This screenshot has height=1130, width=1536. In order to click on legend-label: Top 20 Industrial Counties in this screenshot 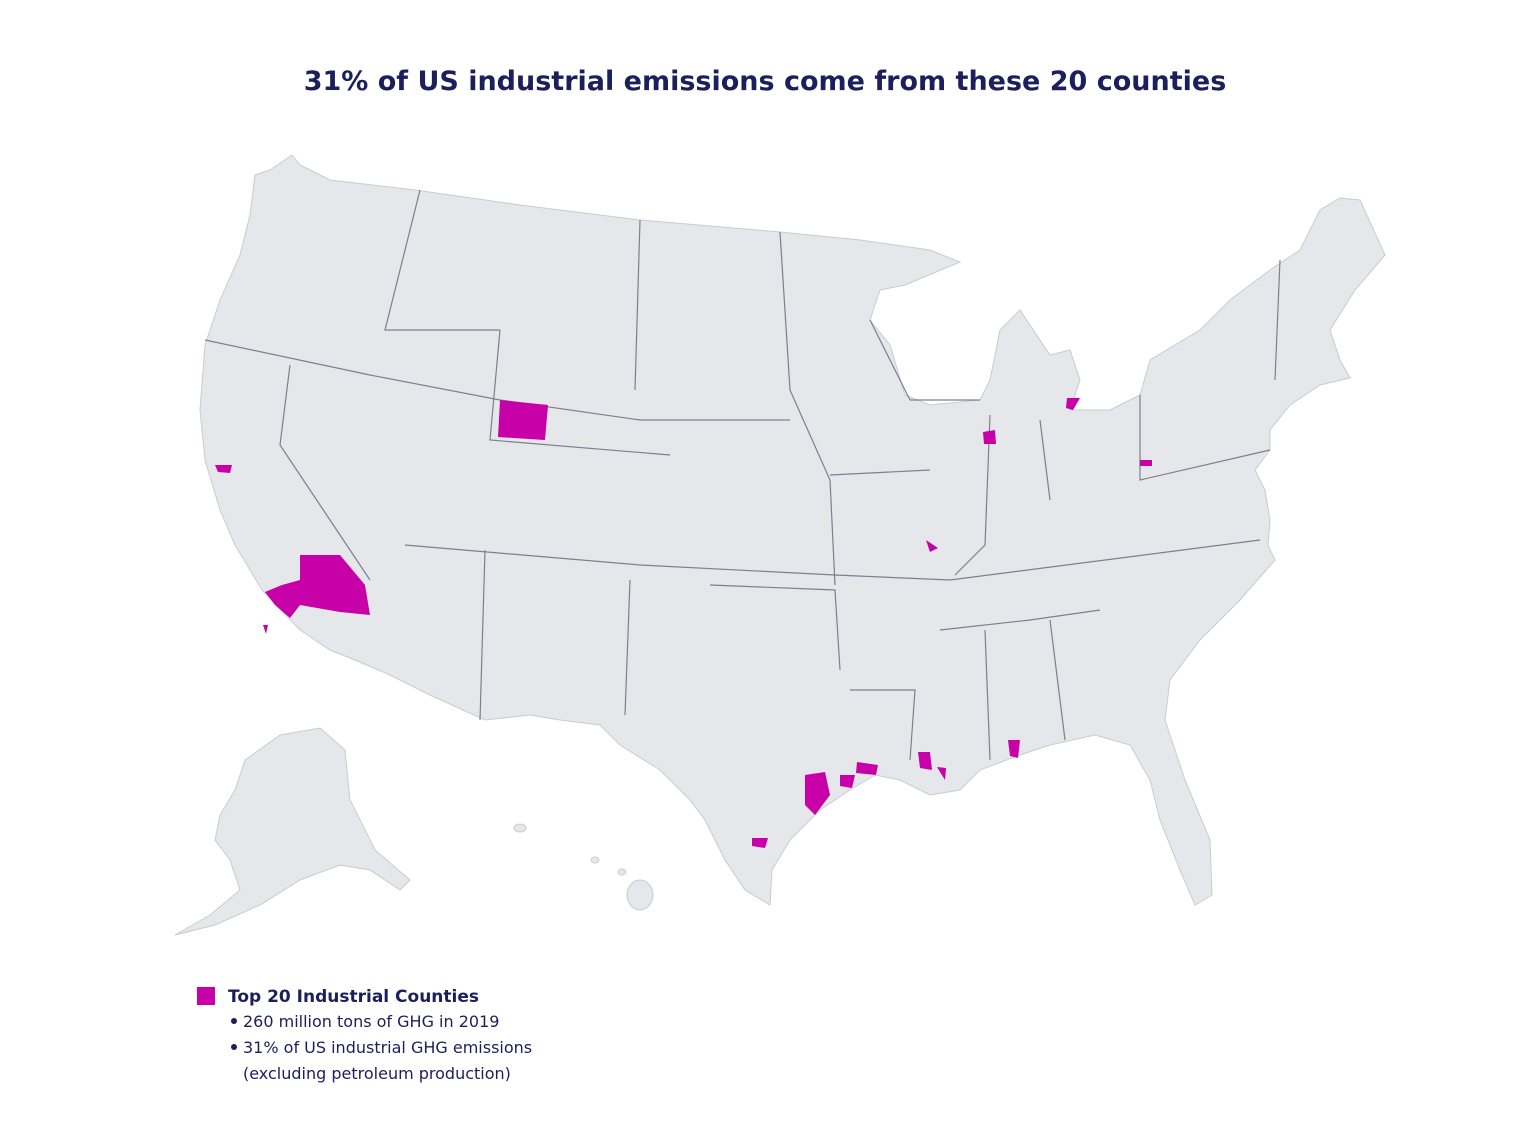, I will do `click(353, 997)`.